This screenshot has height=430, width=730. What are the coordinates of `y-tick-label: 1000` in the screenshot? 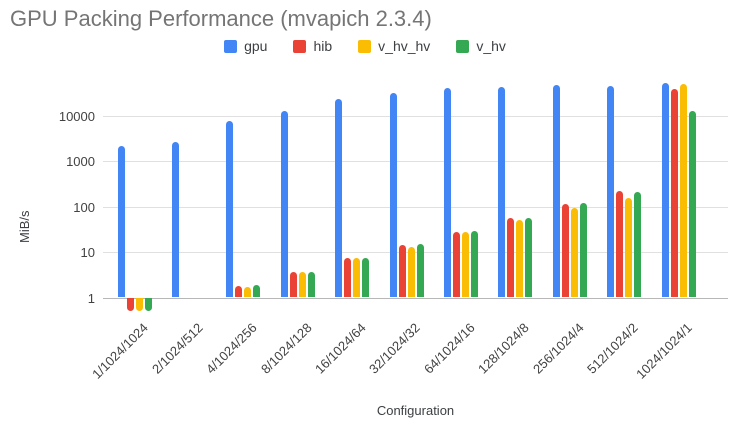 It's located at (80, 161).